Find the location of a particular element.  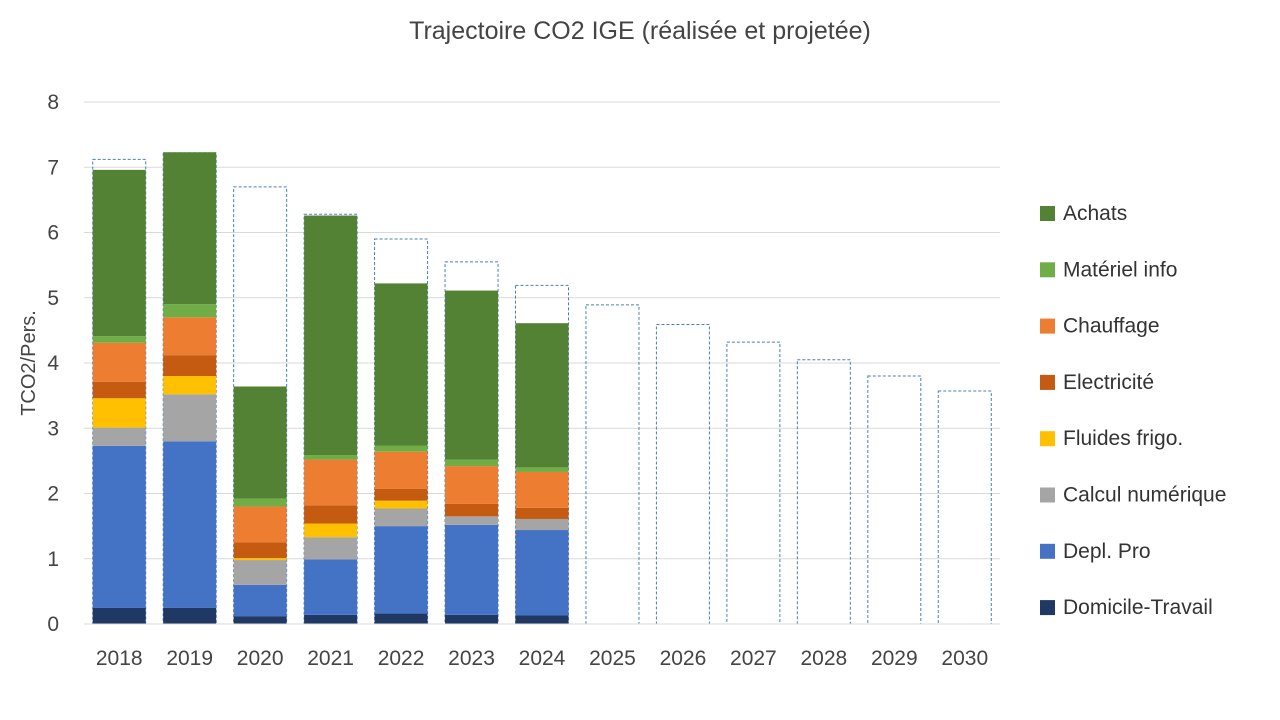

legend-label: Chauffage is located at coordinates (1111, 326).